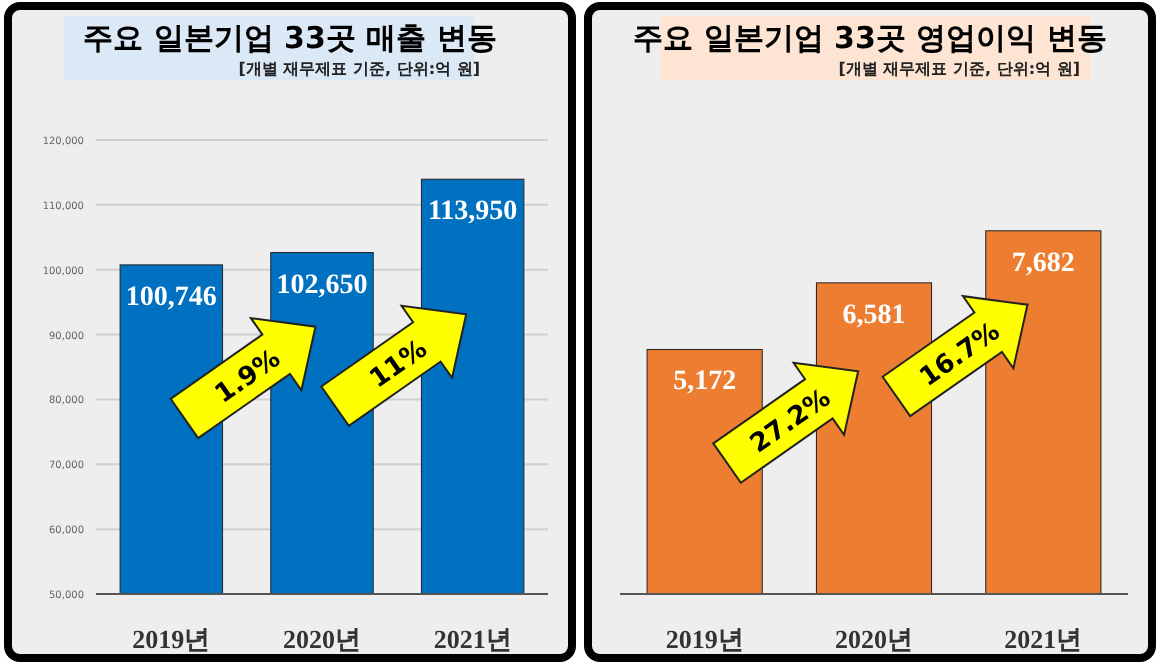  Describe the element at coordinates (705, 382) in the screenshot. I see `data-label: 5,172` at that location.